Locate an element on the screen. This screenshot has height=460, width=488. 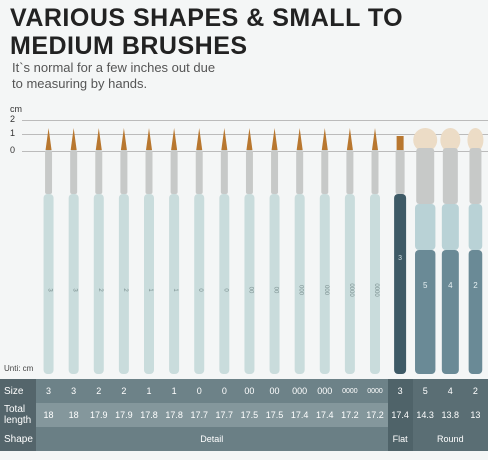
brush-detail: 1 is located at coordinates (149, 251).